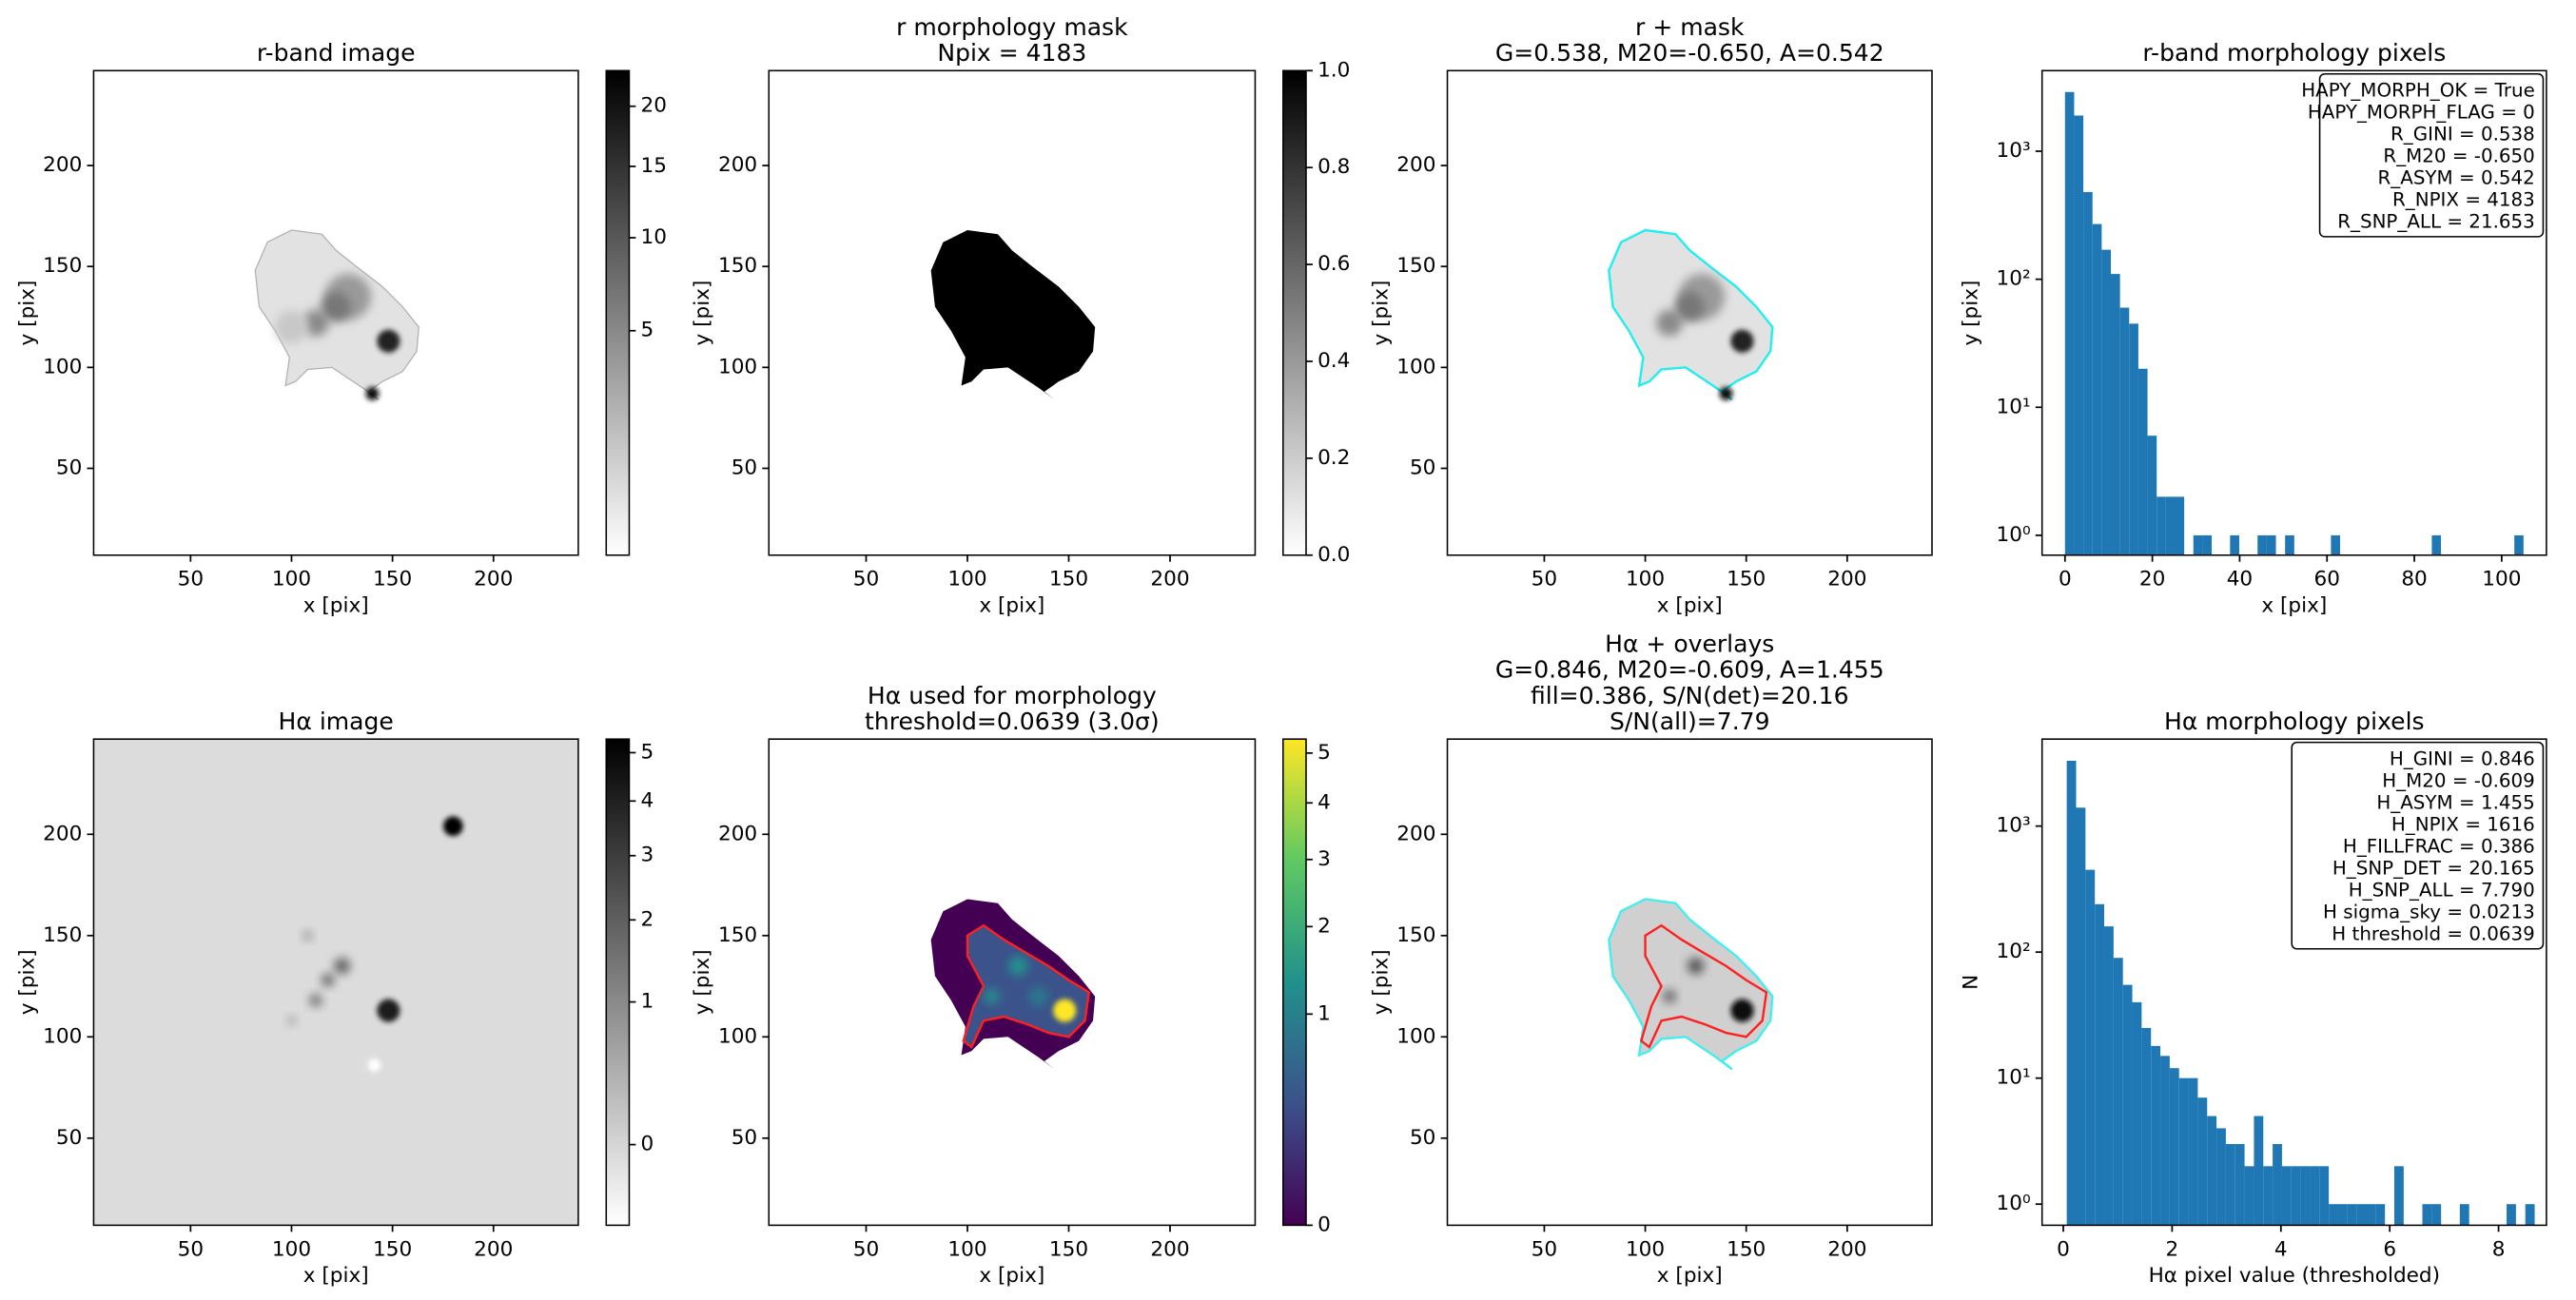 The image size is (2576, 1300). I want to click on x-tick-label: 60, so click(2327, 580).